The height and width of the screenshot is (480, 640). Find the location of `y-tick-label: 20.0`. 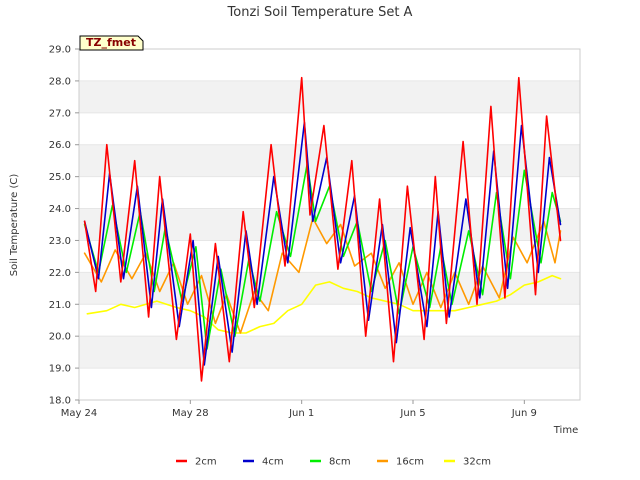

y-tick-label: 20.0 is located at coordinates (60, 337).